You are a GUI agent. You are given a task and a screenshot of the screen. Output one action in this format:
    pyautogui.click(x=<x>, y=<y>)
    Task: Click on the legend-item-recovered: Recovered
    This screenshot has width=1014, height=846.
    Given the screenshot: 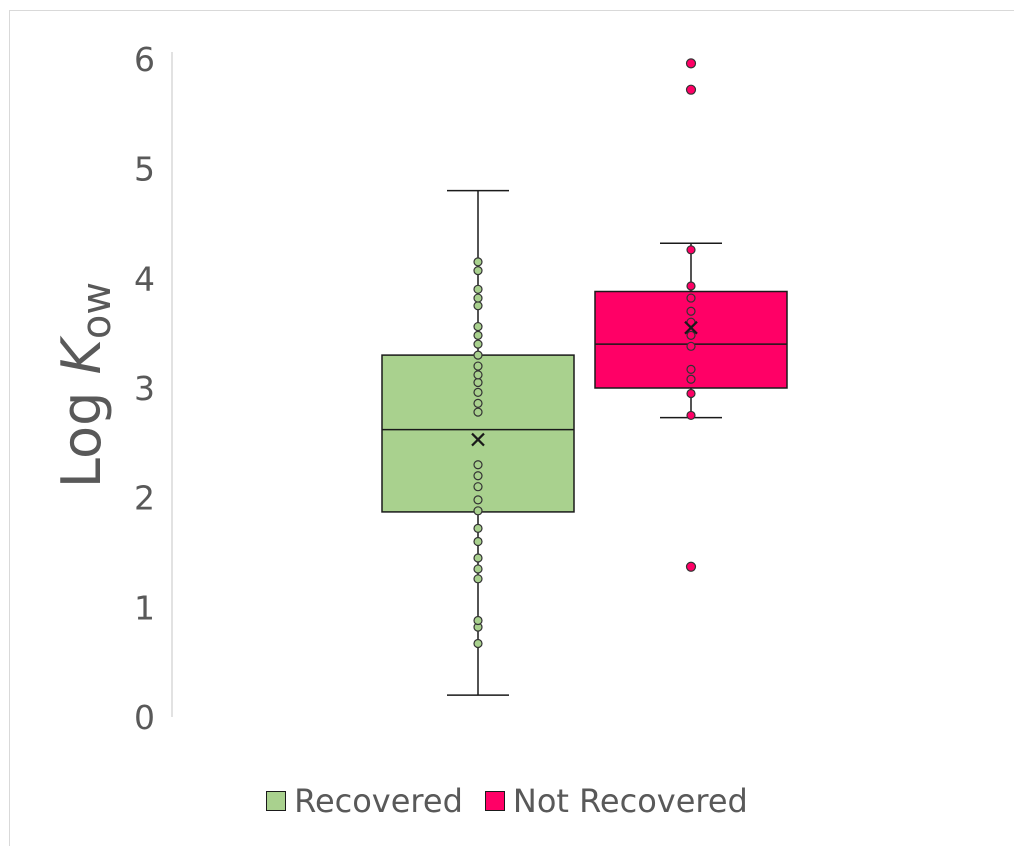 What is the action you would take?
    pyautogui.click(x=364, y=801)
    